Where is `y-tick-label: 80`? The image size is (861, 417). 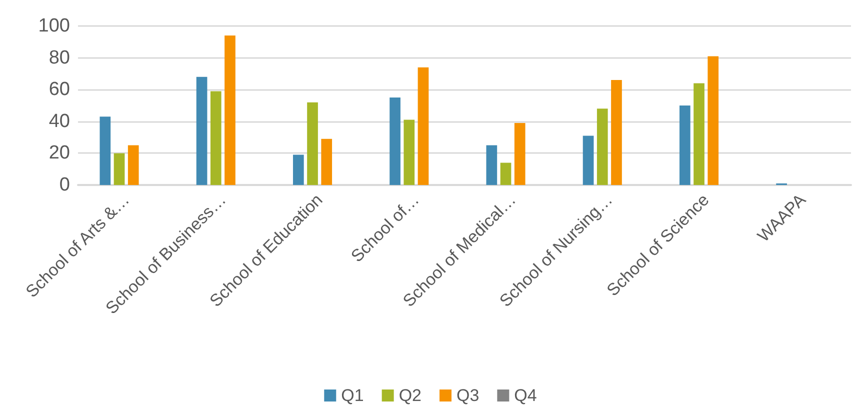 y-tick-label: 80 is located at coordinates (59, 57).